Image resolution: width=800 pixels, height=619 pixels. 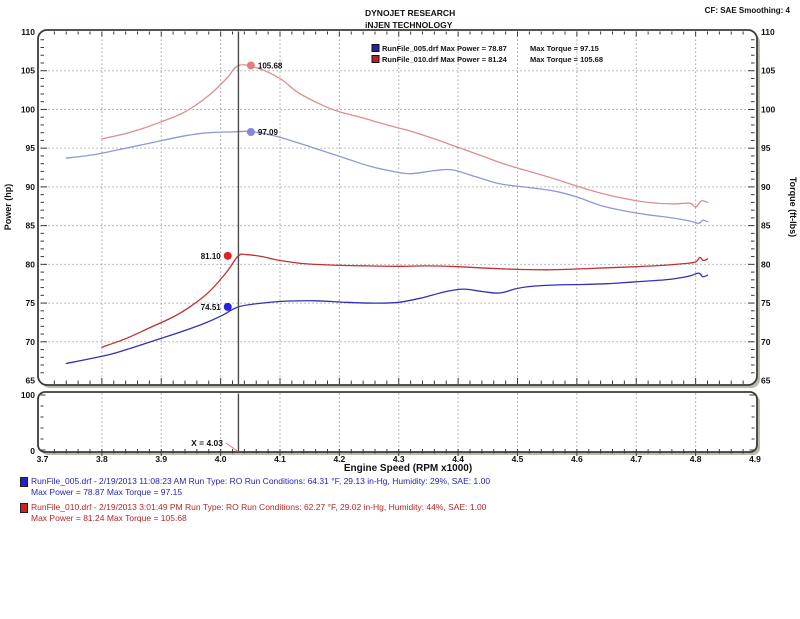 I want to click on legend-swatch-runfile005, so click(x=375, y=48).